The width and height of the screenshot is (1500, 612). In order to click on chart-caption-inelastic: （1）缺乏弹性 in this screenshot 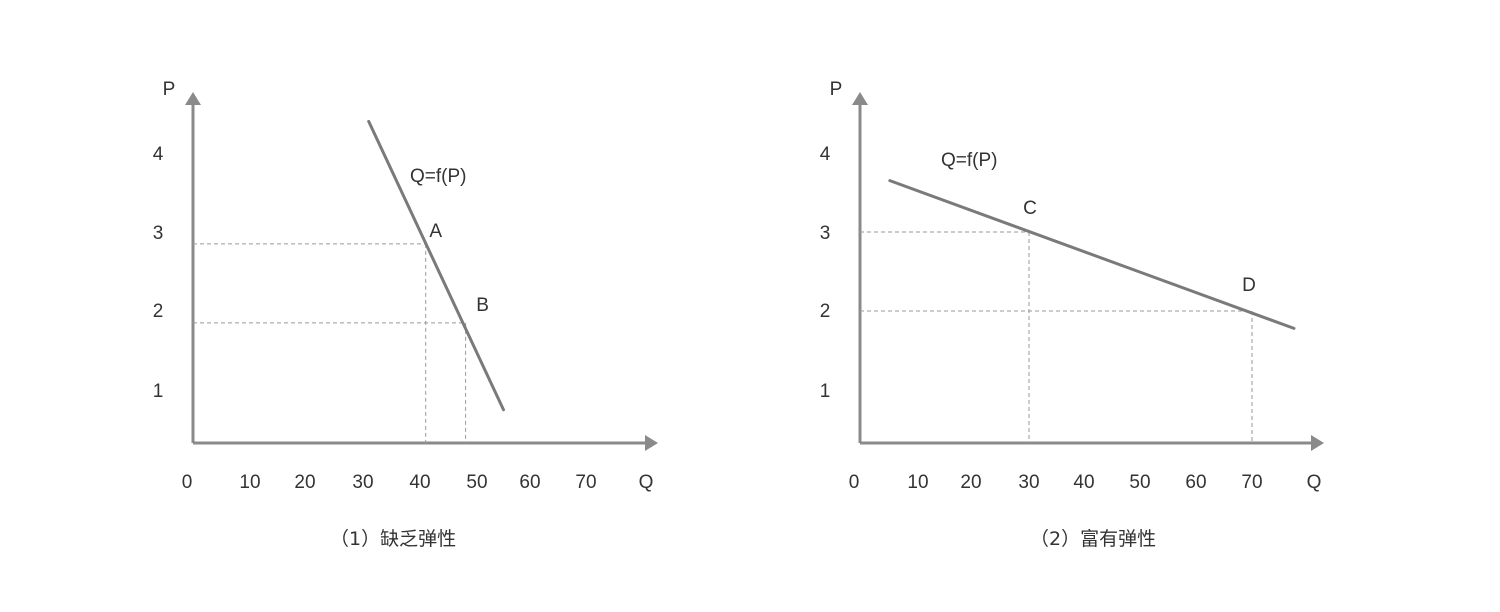, I will do `click(393, 539)`.